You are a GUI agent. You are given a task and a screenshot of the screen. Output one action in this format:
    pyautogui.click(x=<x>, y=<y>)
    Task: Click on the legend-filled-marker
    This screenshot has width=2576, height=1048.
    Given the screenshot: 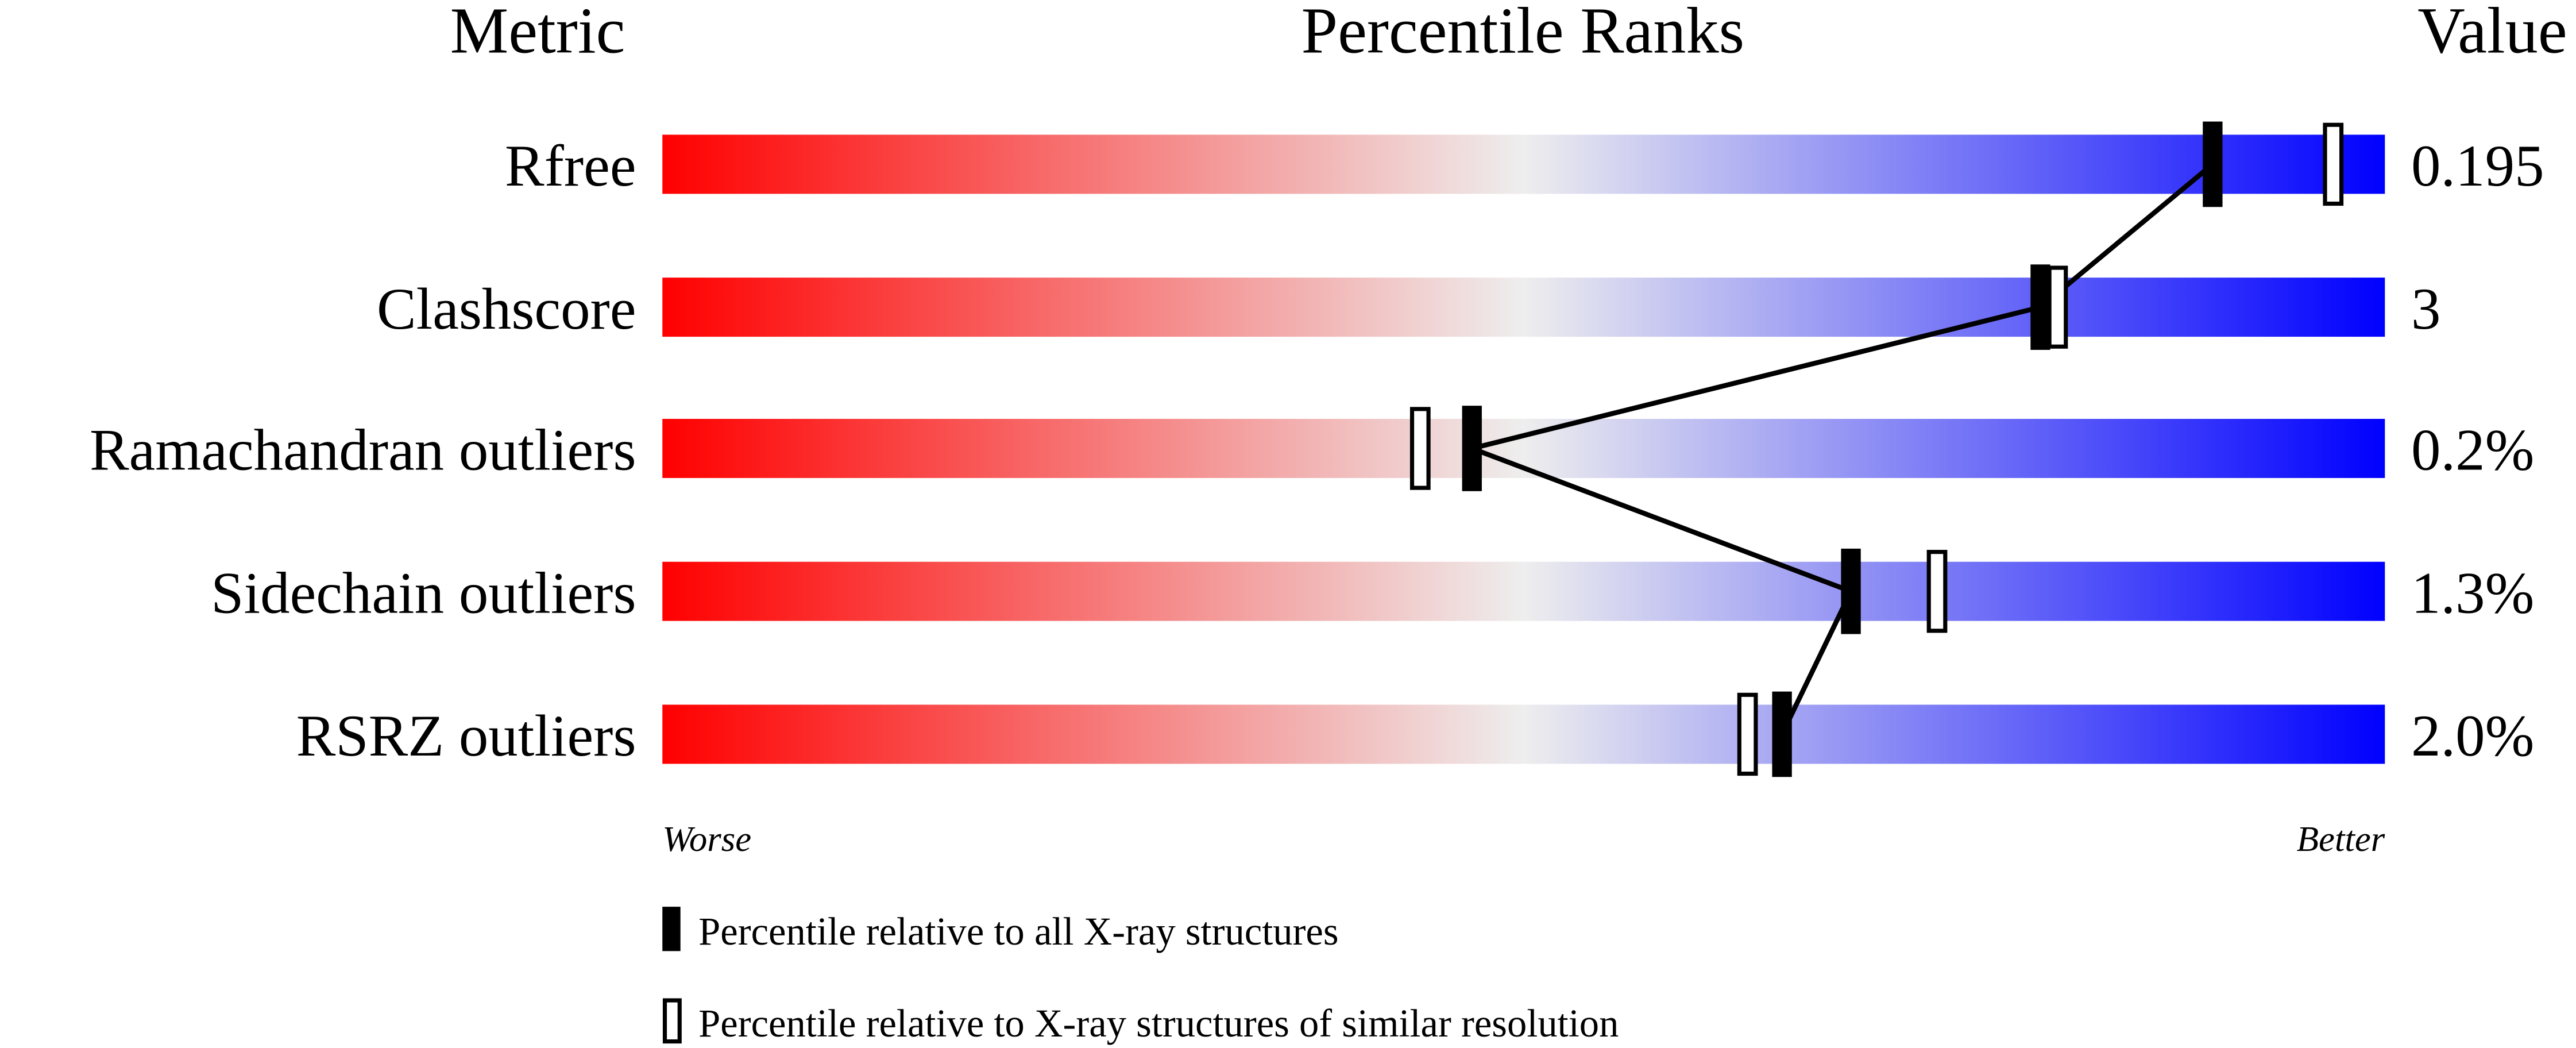 What is the action you would take?
    pyautogui.click(x=671, y=929)
    